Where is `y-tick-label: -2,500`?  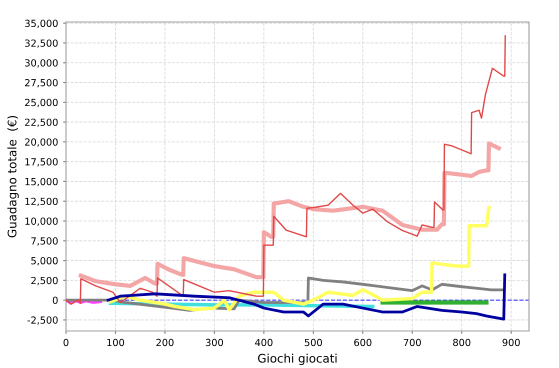 y-tick-label: -2,500 is located at coordinates (42, 320).